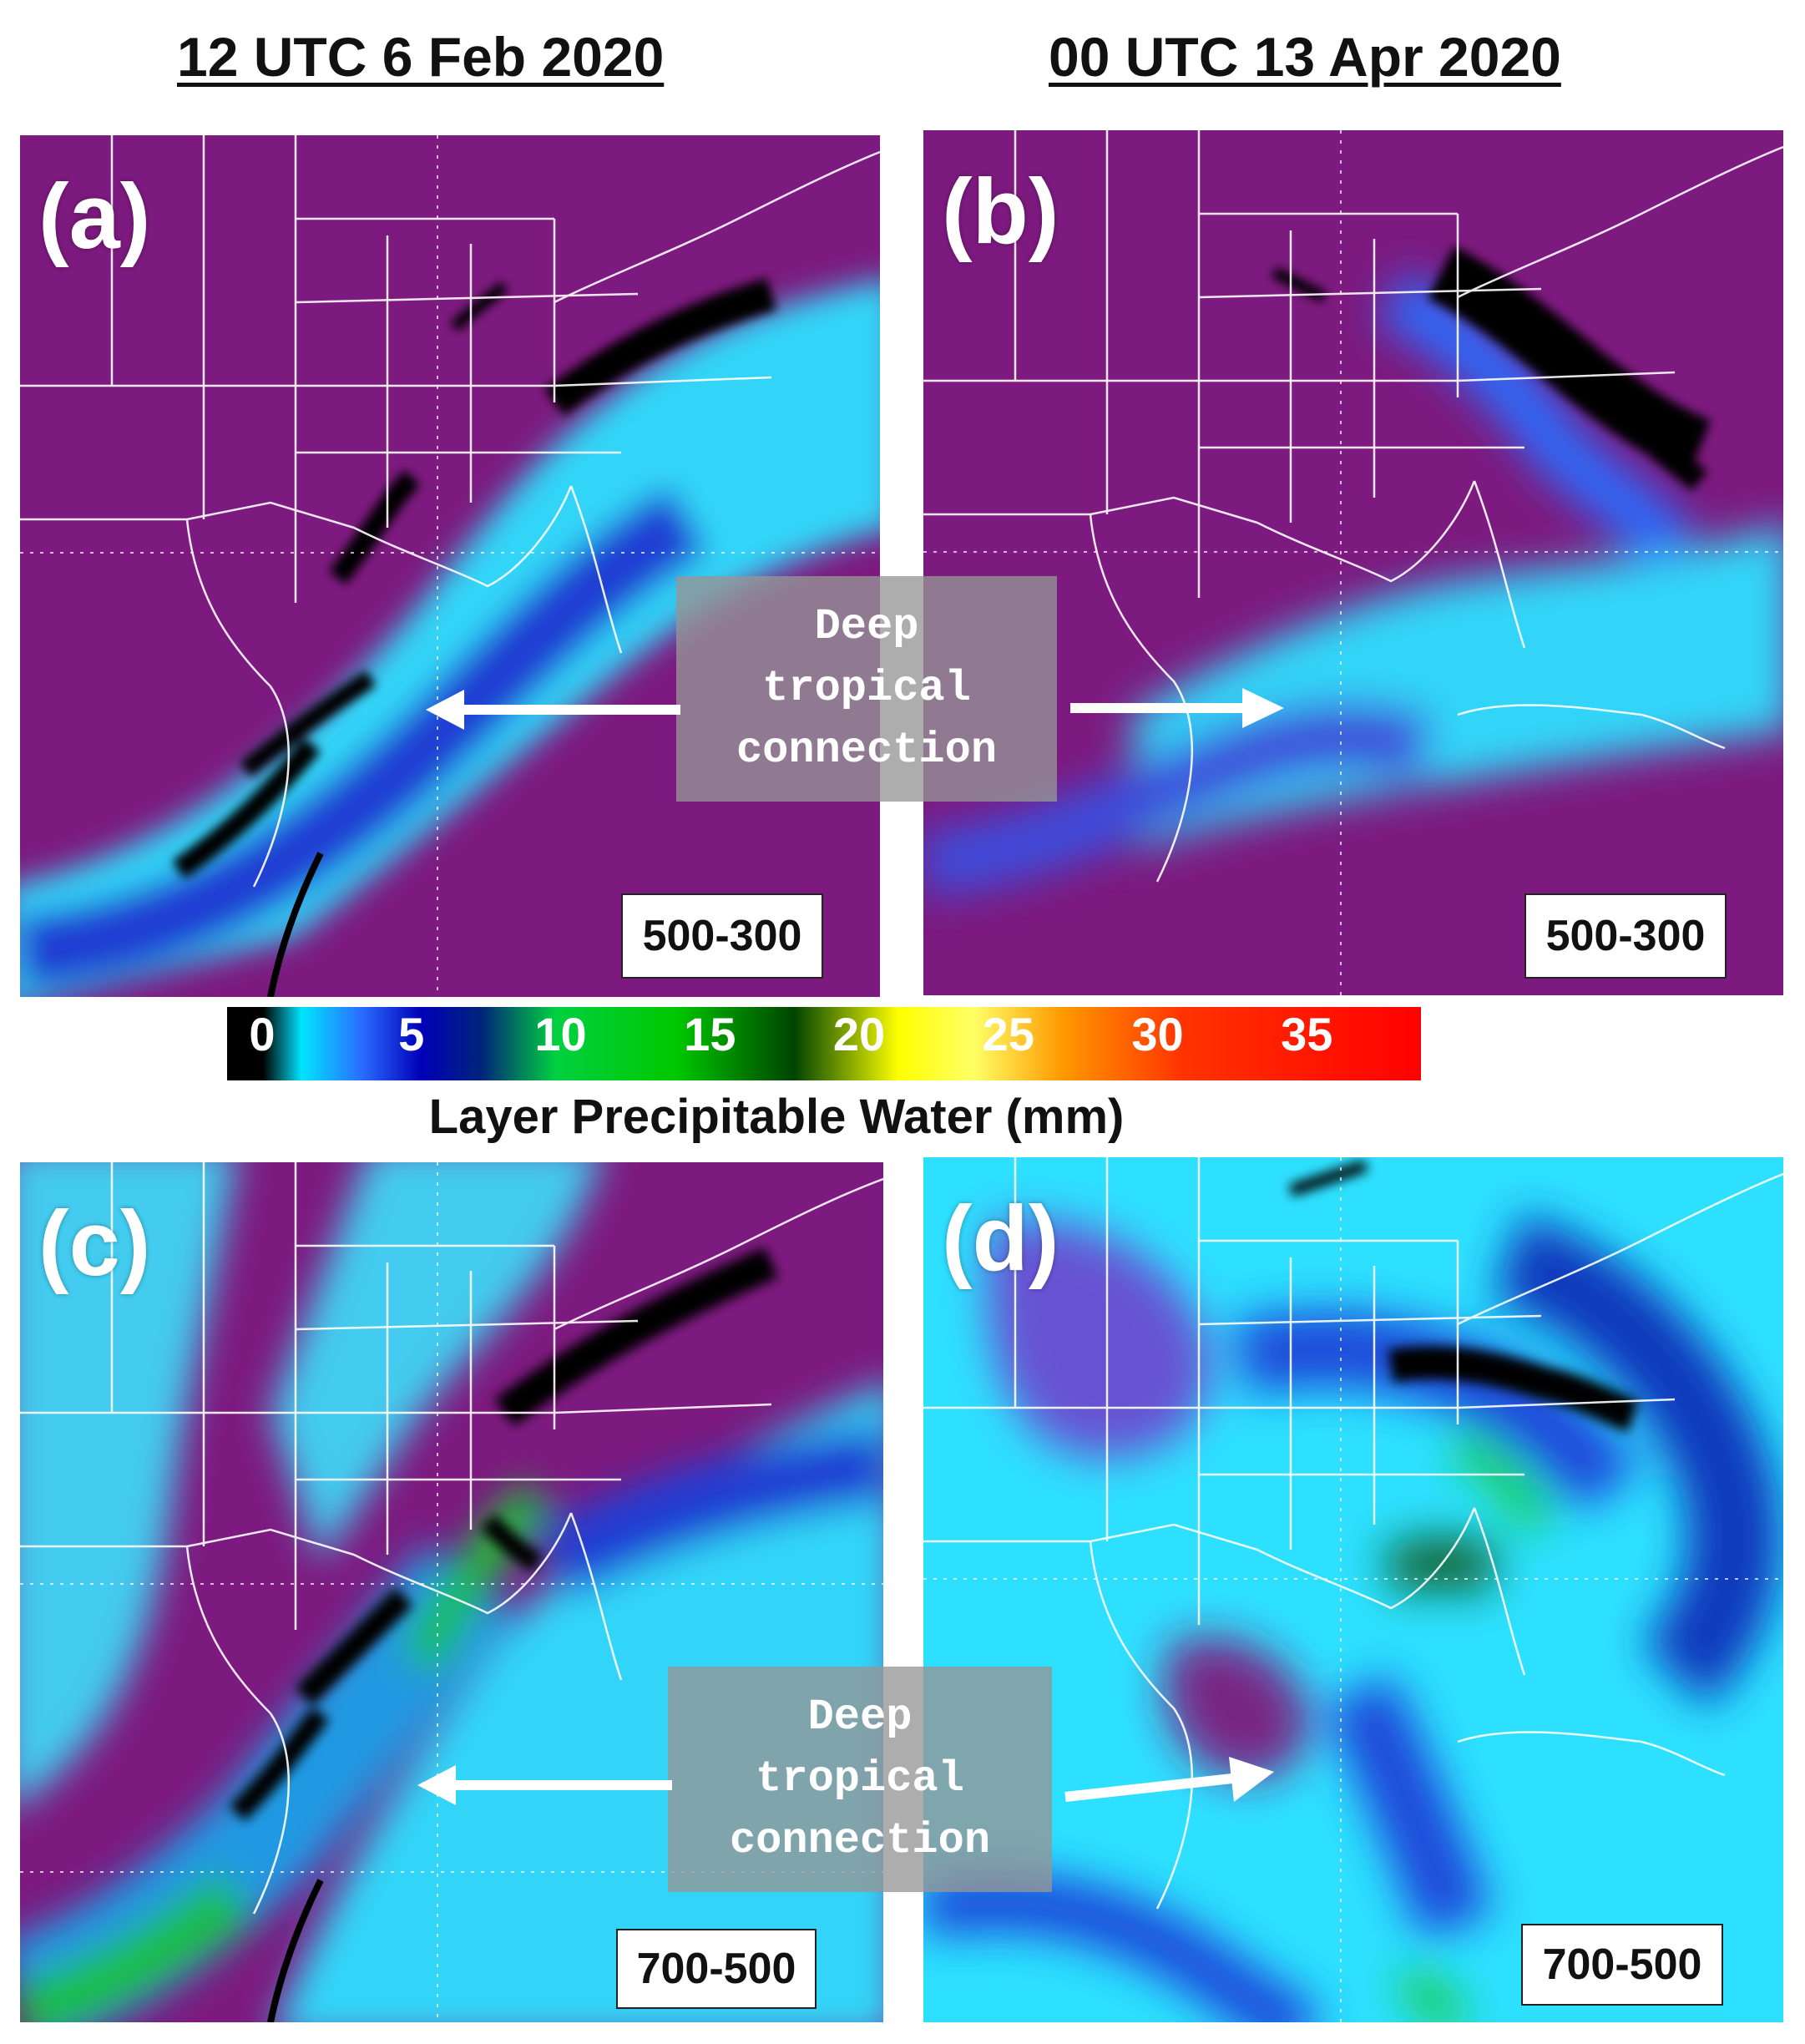 This screenshot has width=1805, height=2044. Describe the element at coordinates (860, 1840) in the screenshot. I see `callout-bottom-line-3: connection` at that location.